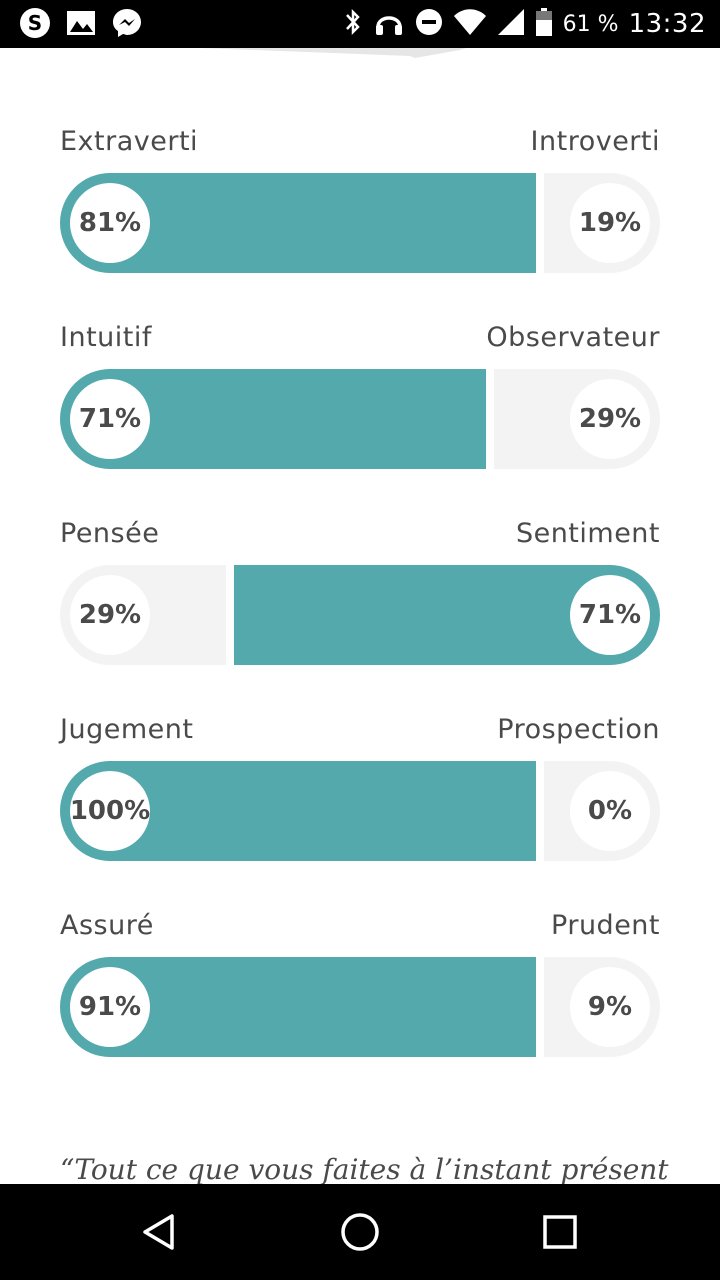 The width and height of the screenshot is (720, 1280). What do you see at coordinates (511, 24) in the screenshot?
I see `signal-icon` at bounding box center [511, 24].